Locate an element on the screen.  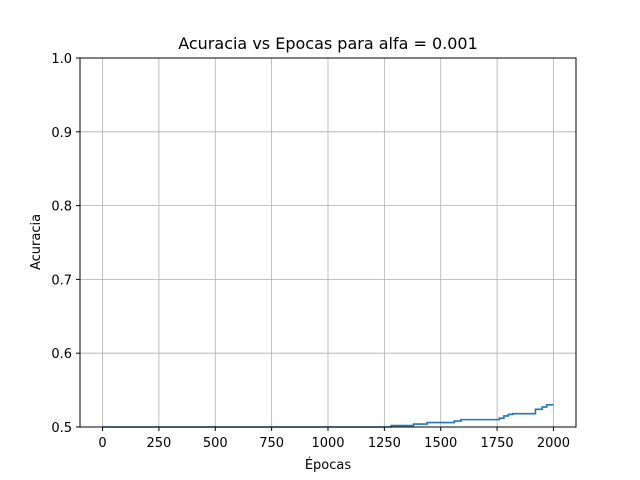
x-tick-label: 500 is located at coordinates (215, 443).